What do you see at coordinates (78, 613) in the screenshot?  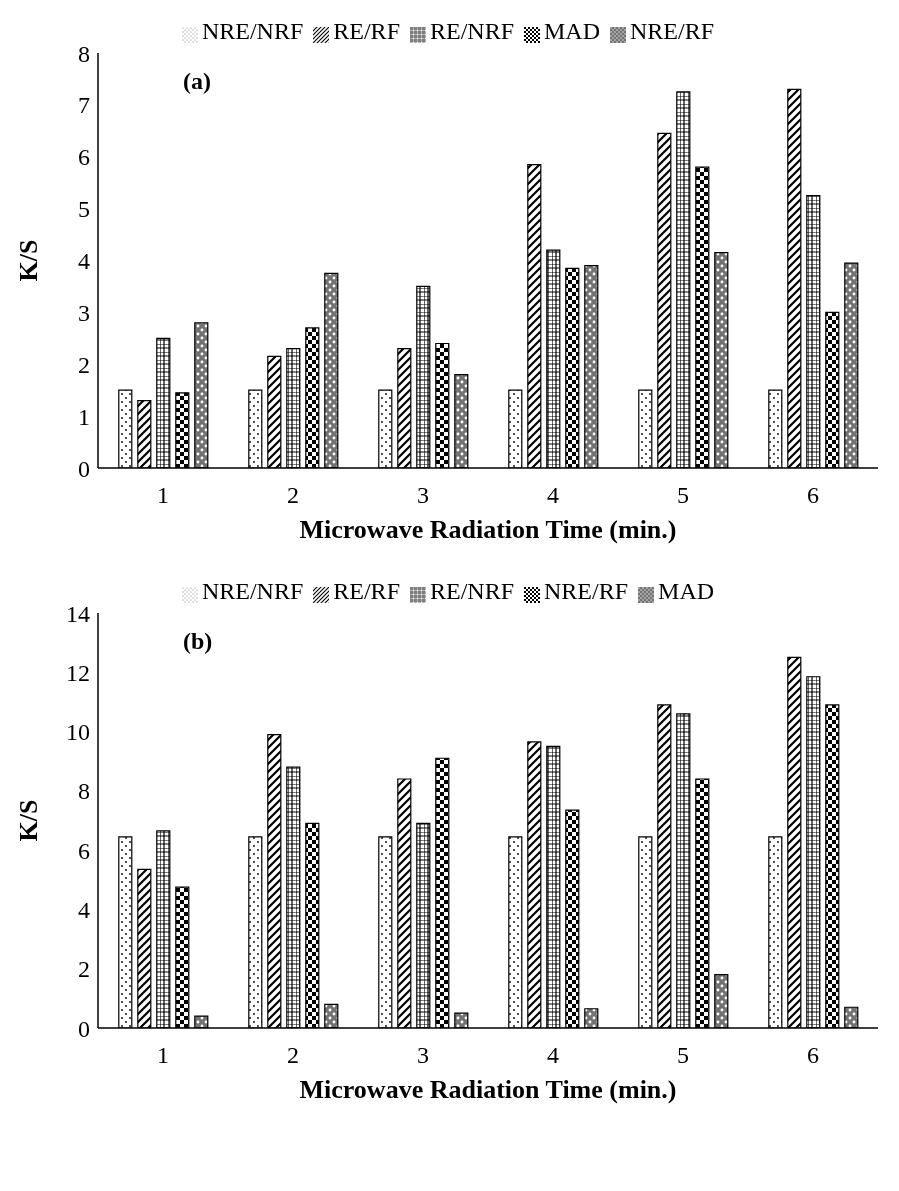 I see `y-tick-label: 14` at bounding box center [78, 613].